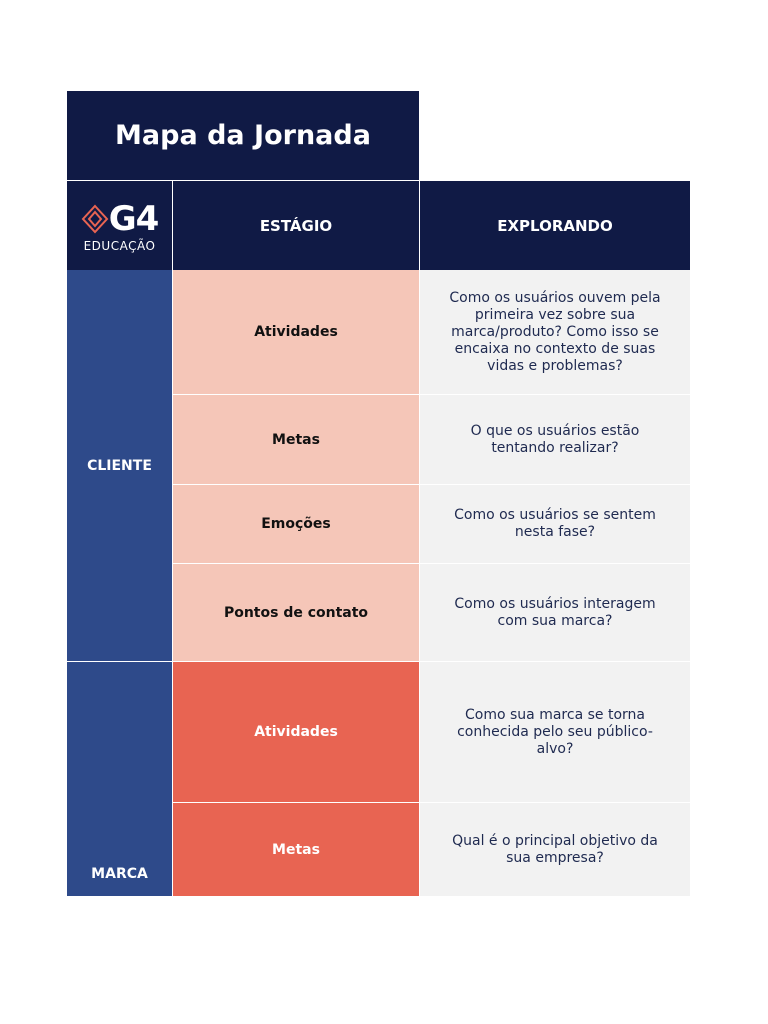  What do you see at coordinates (95, 218) in the screenshot?
I see `logo-icon` at bounding box center [95, 218].